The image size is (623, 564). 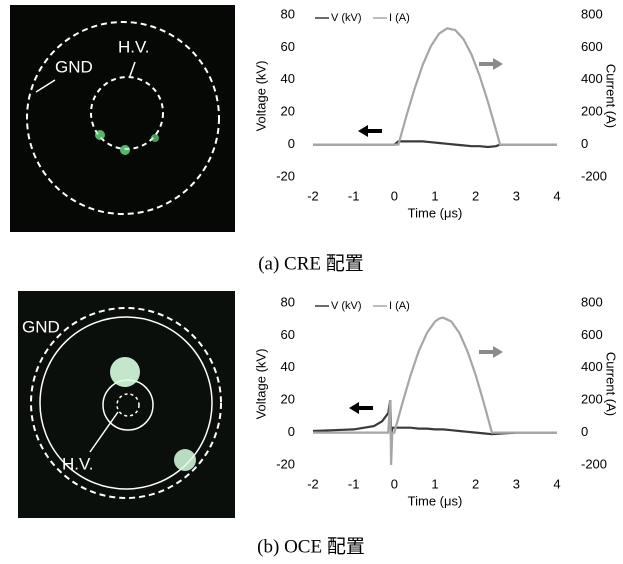 I want to click on hv-circle, so click(x=128, y=405).